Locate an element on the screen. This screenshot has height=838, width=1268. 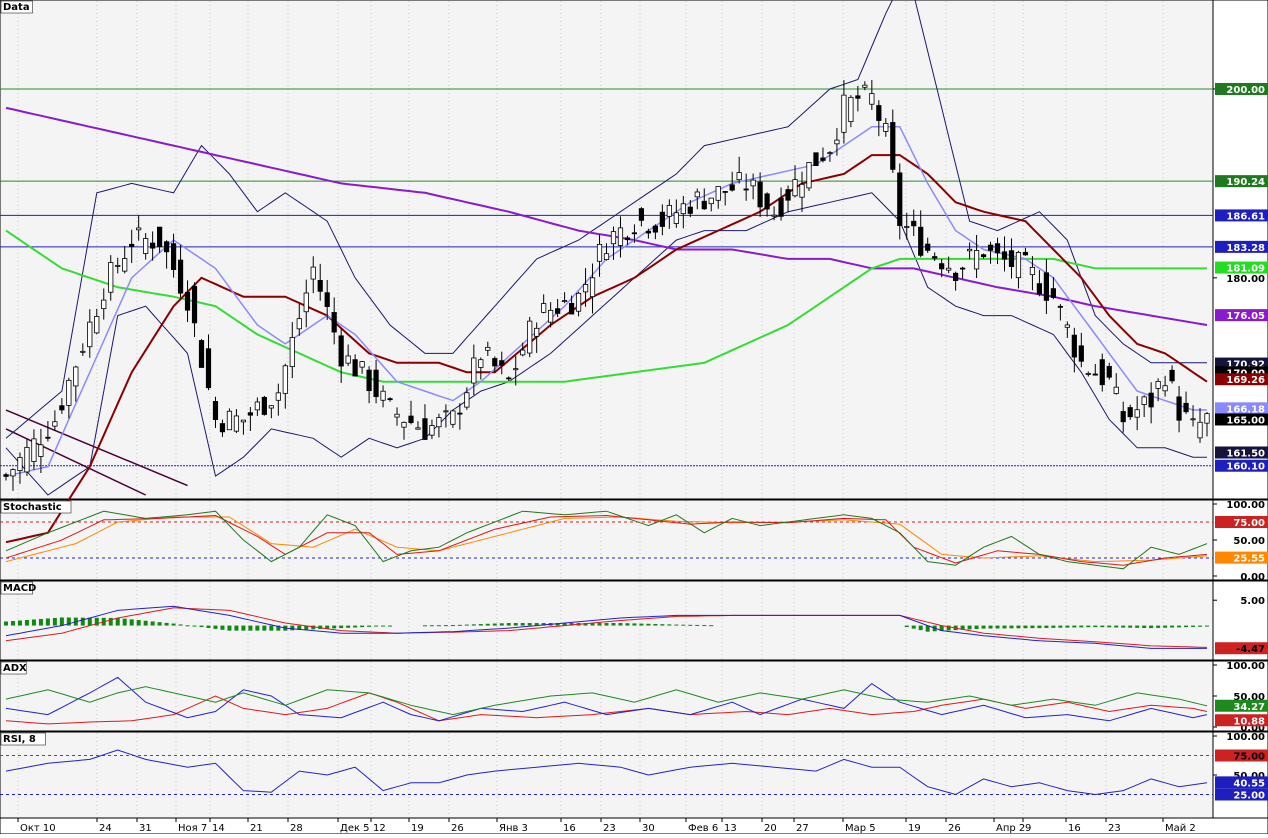
axis-marker-adx-1-label: 10.88 is located at coordinates (1249, 721).